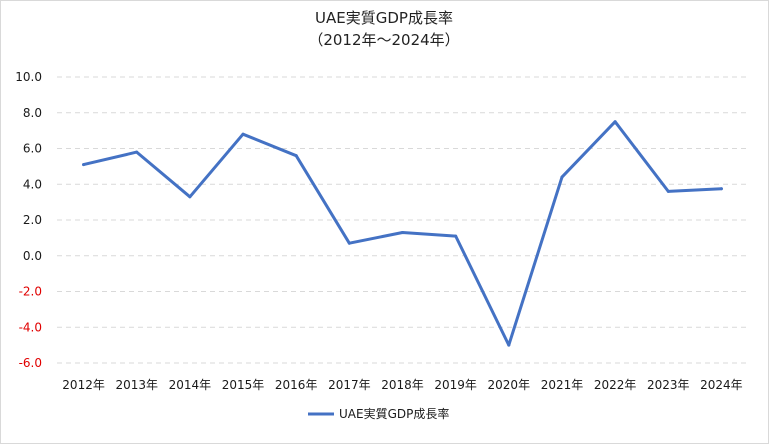  I want to click on chart-title: UAE実質GDP成長率, so click(384, 18).